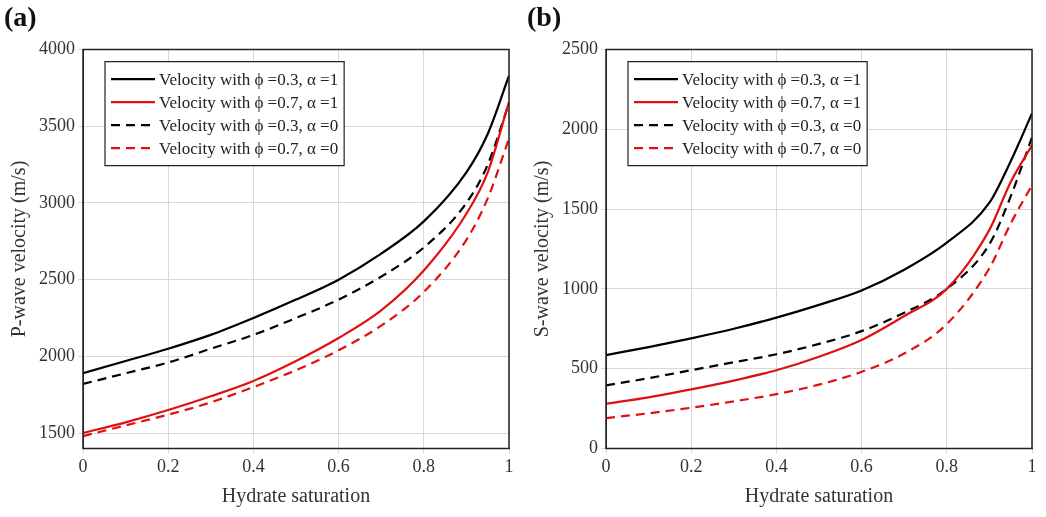  Describe the element at coordinates (20, 17) in the screenshot. I see `chart-title: (a)` at that location.